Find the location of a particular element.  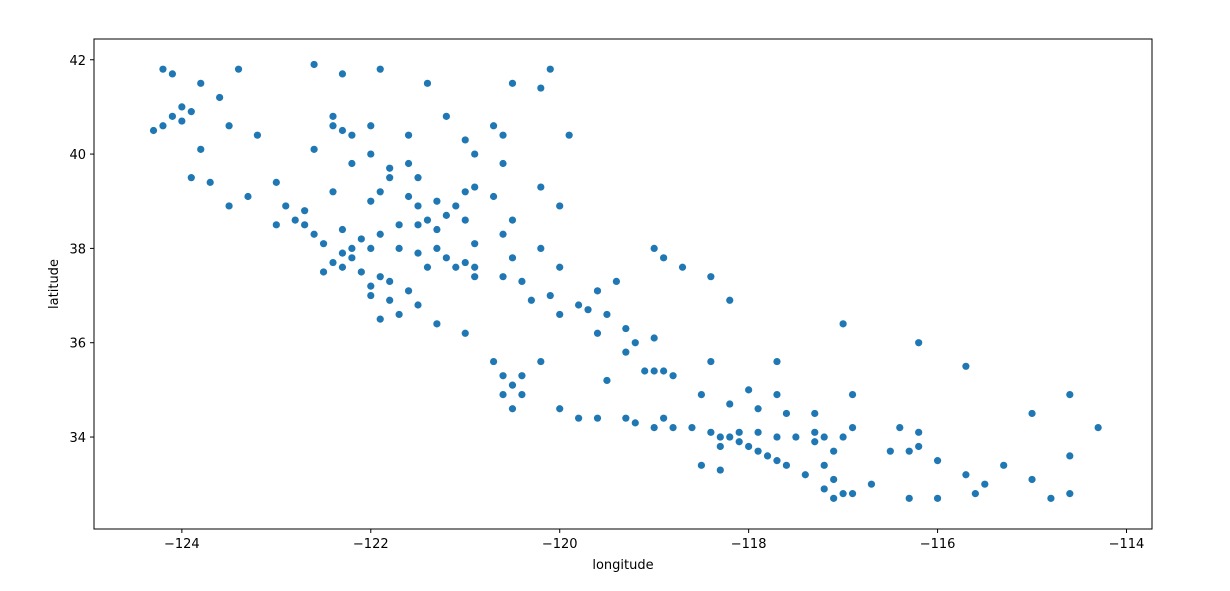

y-axis-label: latitude is located at coordinates (54, 284).